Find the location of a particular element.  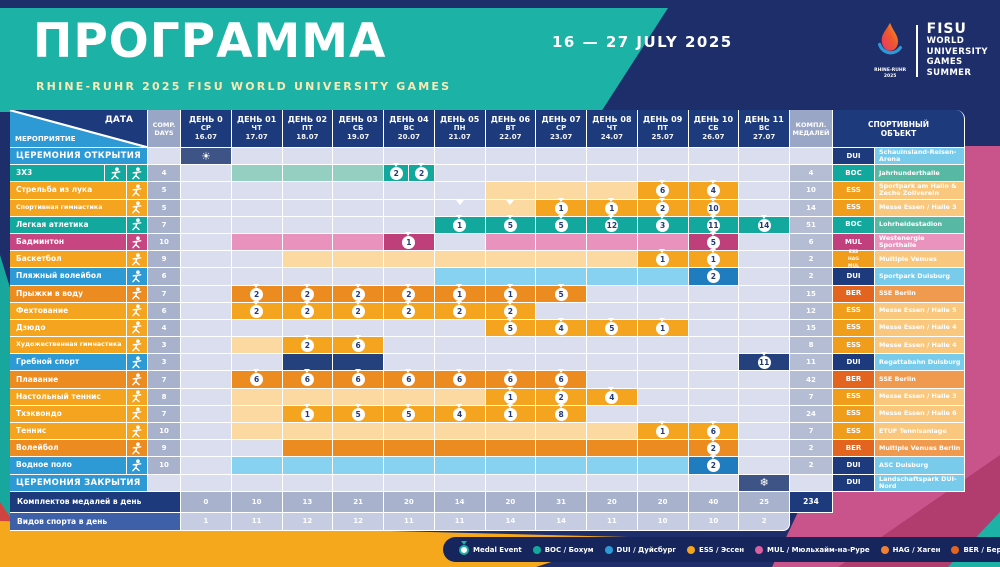

venue-code-badge: BOC is located at coordinates (854, 174).